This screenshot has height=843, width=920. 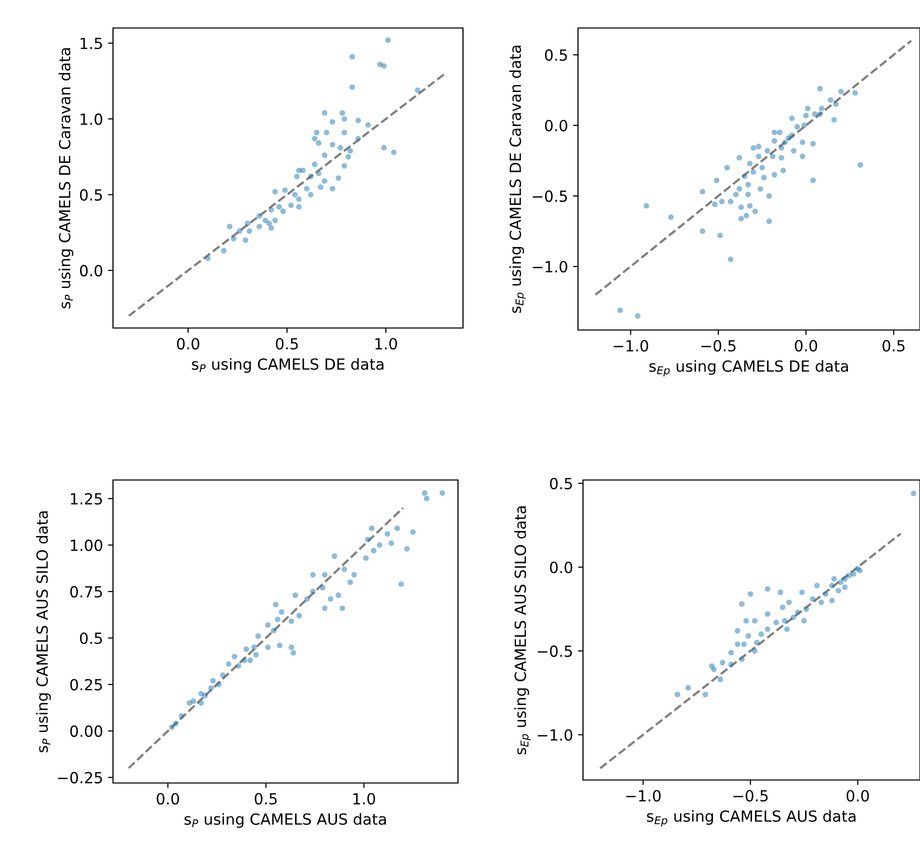 I want to click on x-axis-title: s$_{P}$ using CAMELS AUS data, so click(x=285, y=820).